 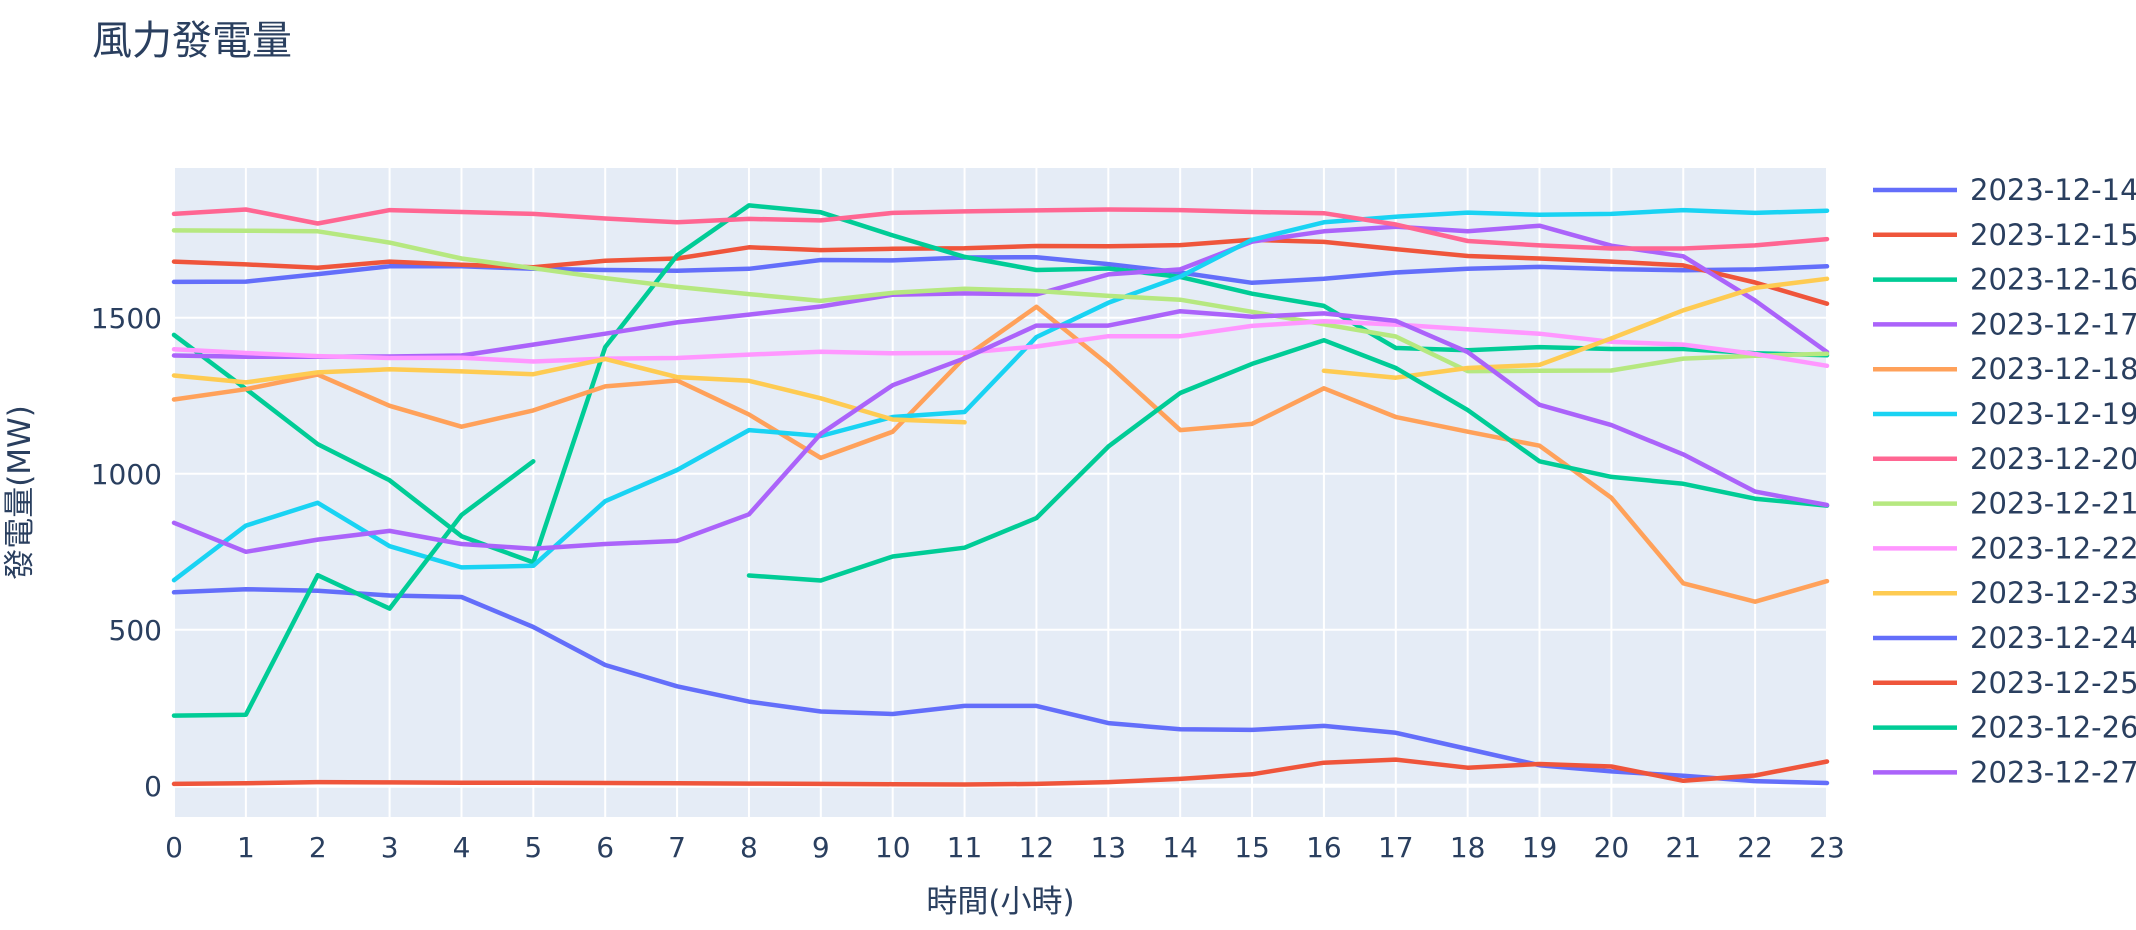 What do you see at coordinates (126, 474) in the screenshot?
I see `y-tick-label: 1000` at bounding box center [126, 474].